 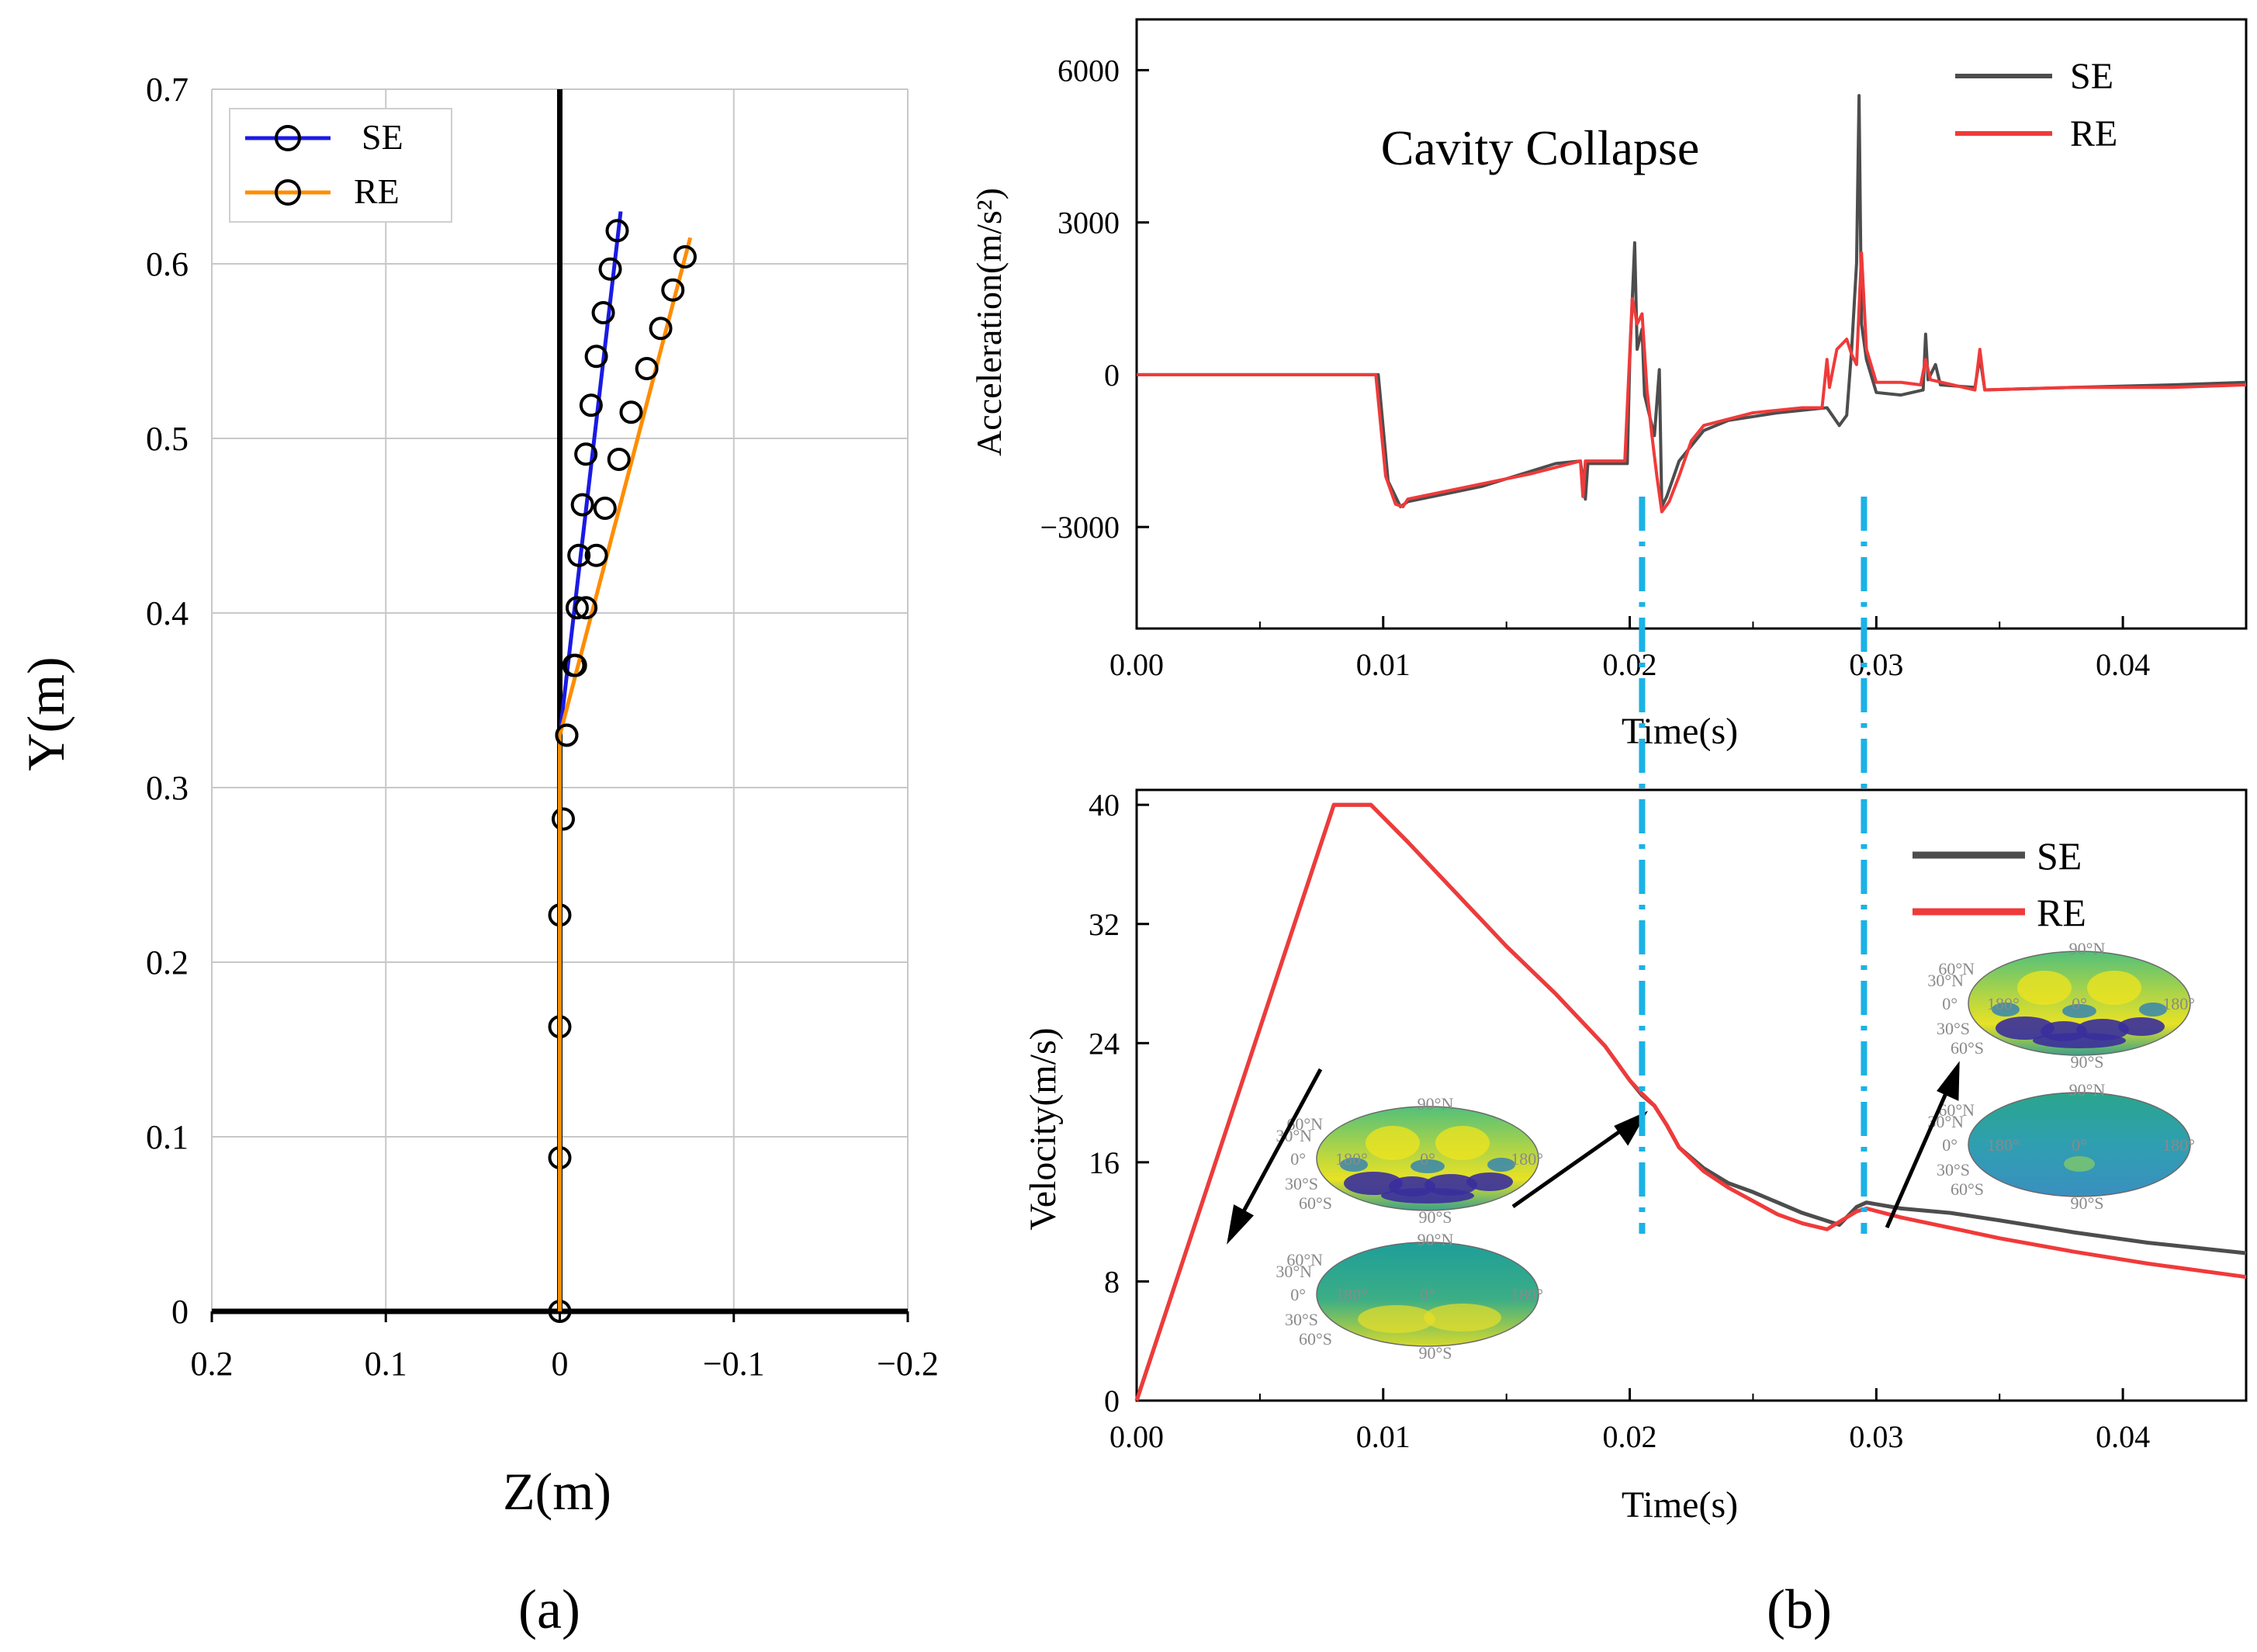 What do you see at coordinates (1105, 805) in the screenshot?
I see `y-tick-label: 40` at bounding box center [1105, 805].